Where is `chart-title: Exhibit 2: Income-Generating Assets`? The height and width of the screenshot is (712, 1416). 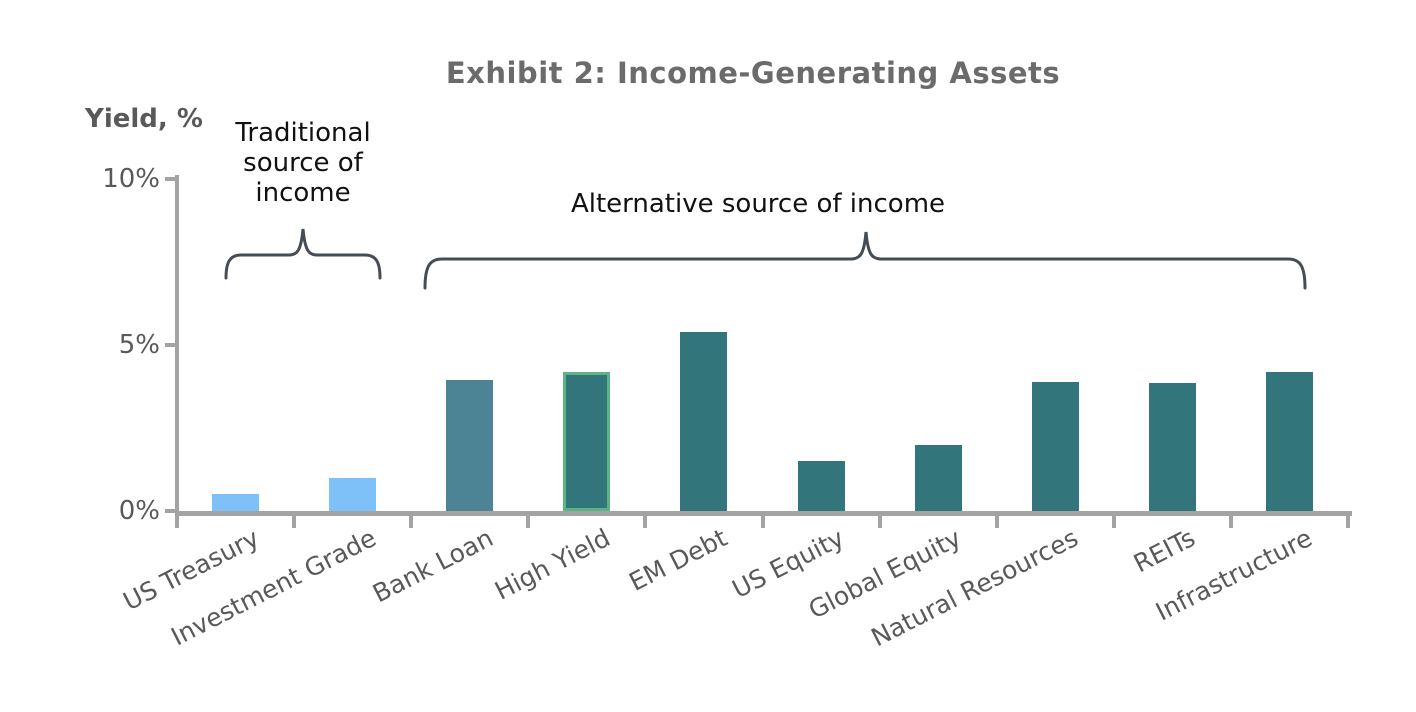
chart-title: Exhibit 2: Income-Generating Assets is located at coordinates (753, 73).